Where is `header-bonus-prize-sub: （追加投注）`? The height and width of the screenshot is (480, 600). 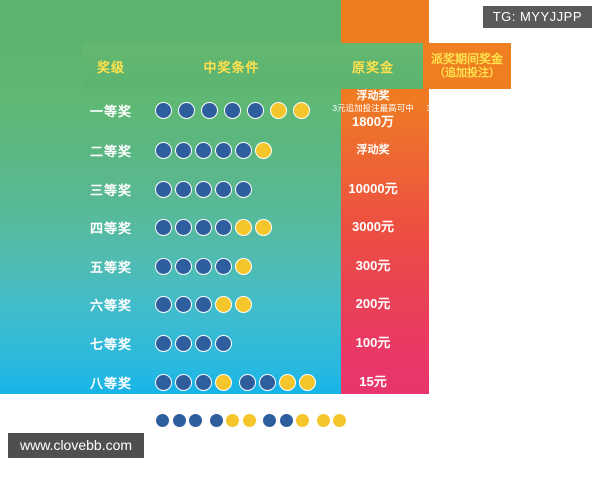 header-bonus-prize-sub: （追加投注） is located at coordinates (467, 72).